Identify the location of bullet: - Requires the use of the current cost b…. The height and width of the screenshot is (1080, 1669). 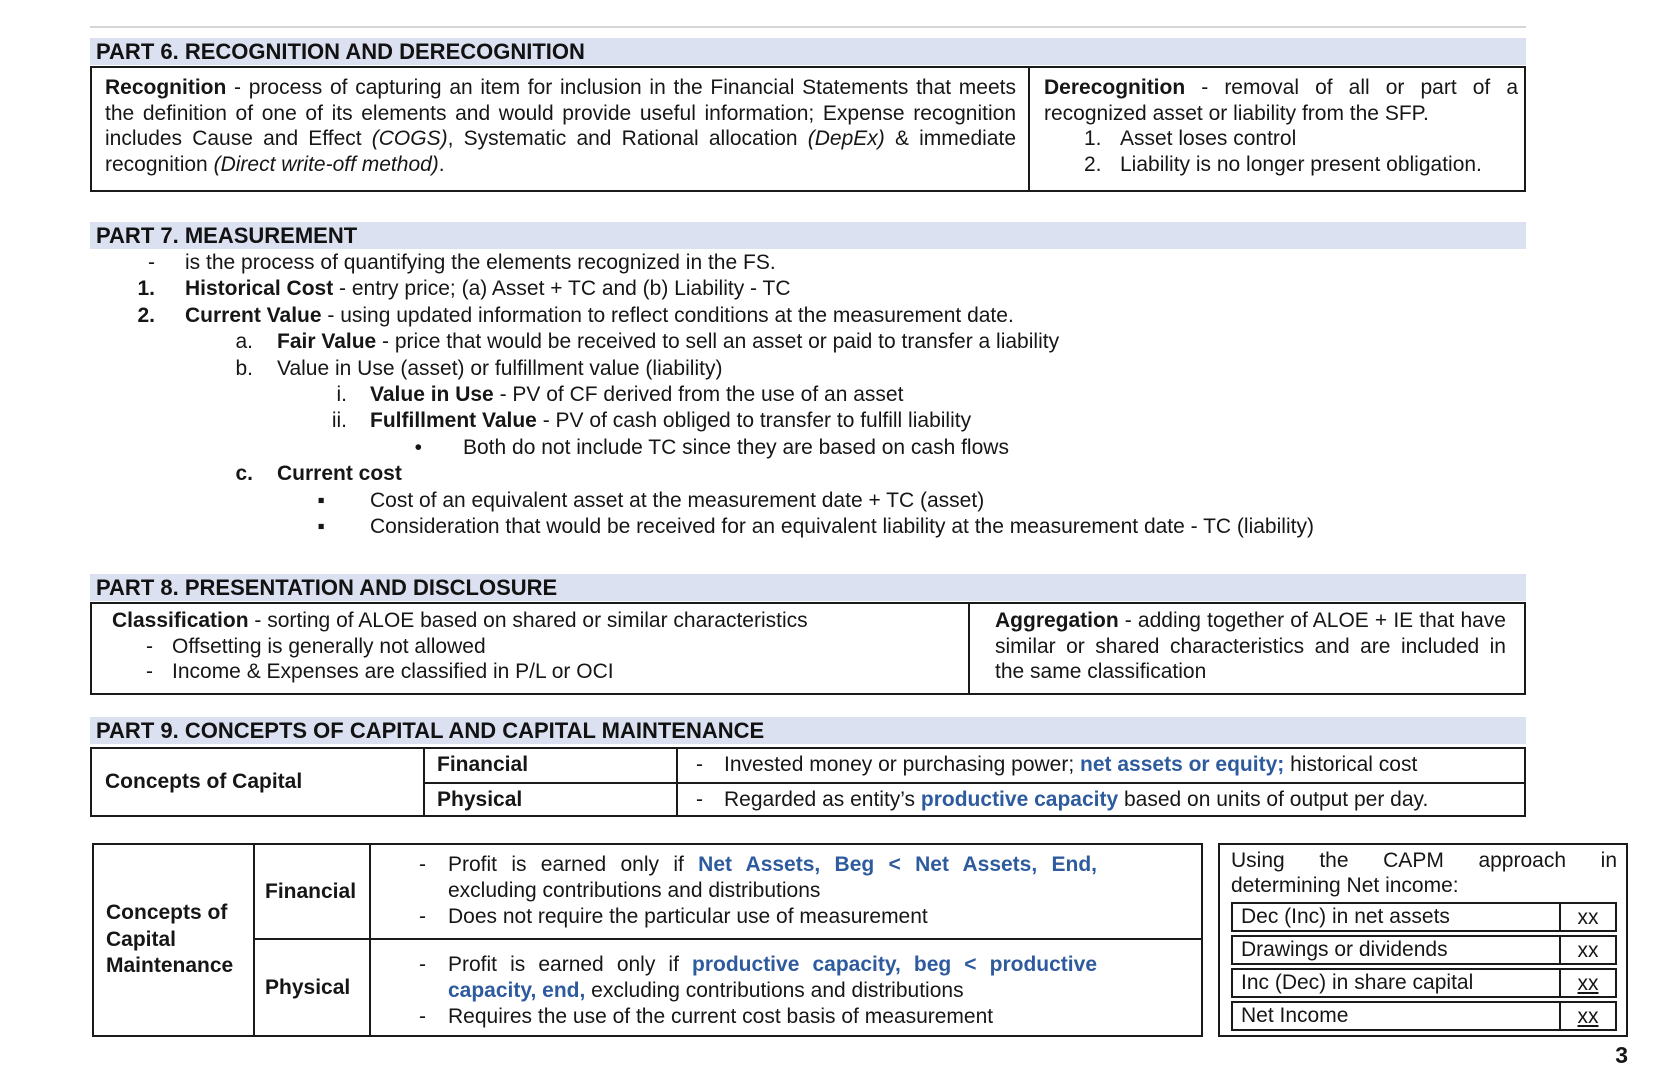
(758, 1017).